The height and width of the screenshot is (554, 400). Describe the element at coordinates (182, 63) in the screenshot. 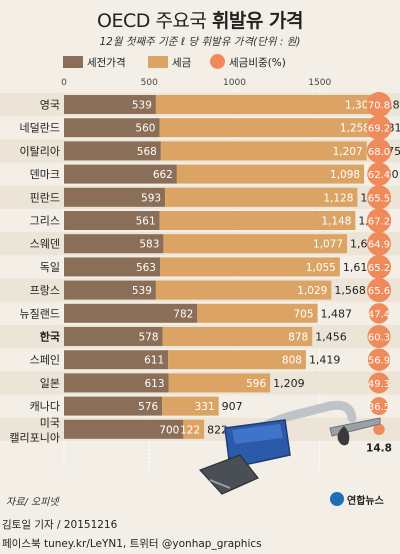

I see `legend-label-tax: 세금` at that location.